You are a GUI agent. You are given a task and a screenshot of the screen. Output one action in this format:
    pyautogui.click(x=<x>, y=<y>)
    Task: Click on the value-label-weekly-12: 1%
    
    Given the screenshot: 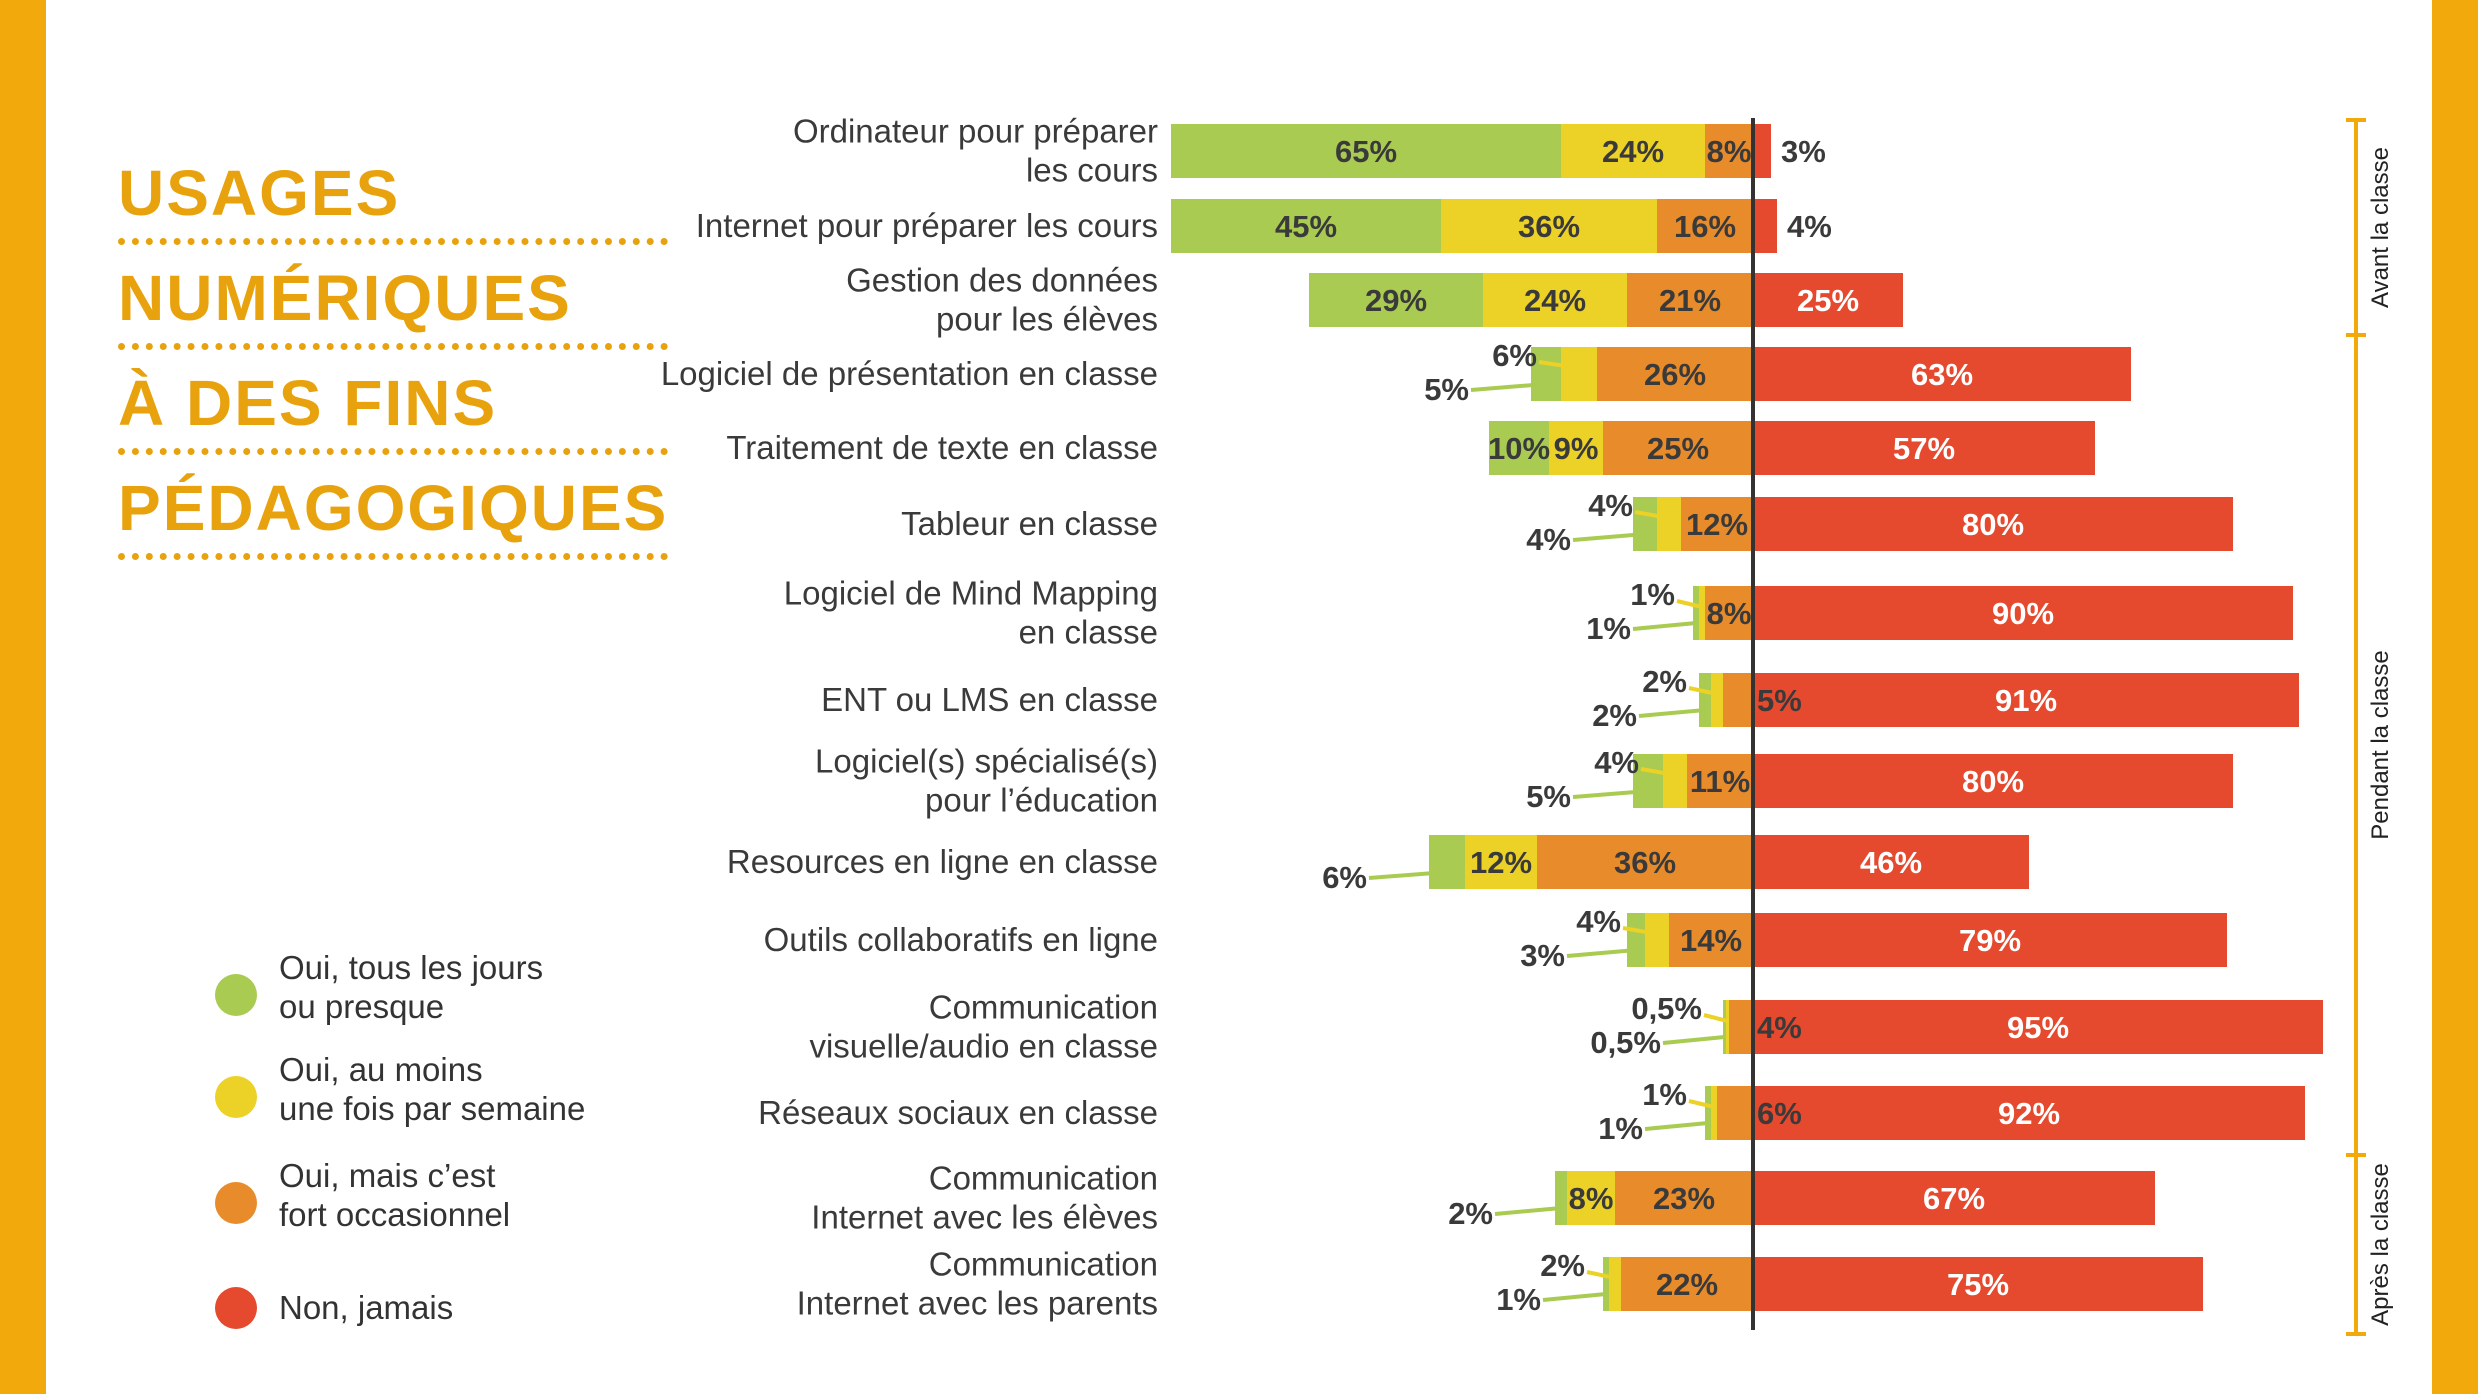 What is the action you would take?
    pyautogui.click(x=1664, y=1094)
    